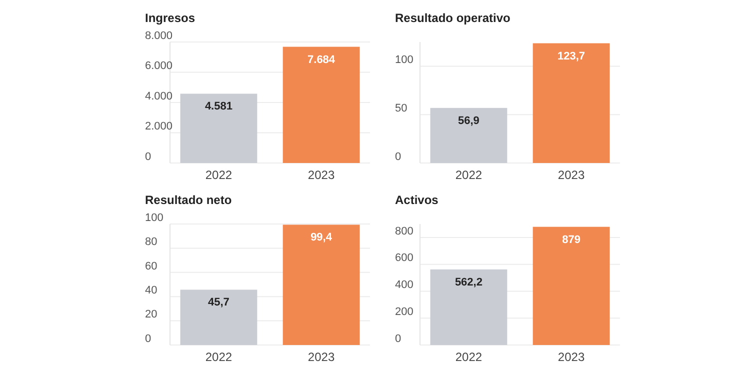 This screenshot has width=750, height=375. Describe the element at coordinates (468, 282) in the screenshot. I see `data-label: 562,2` at that location.